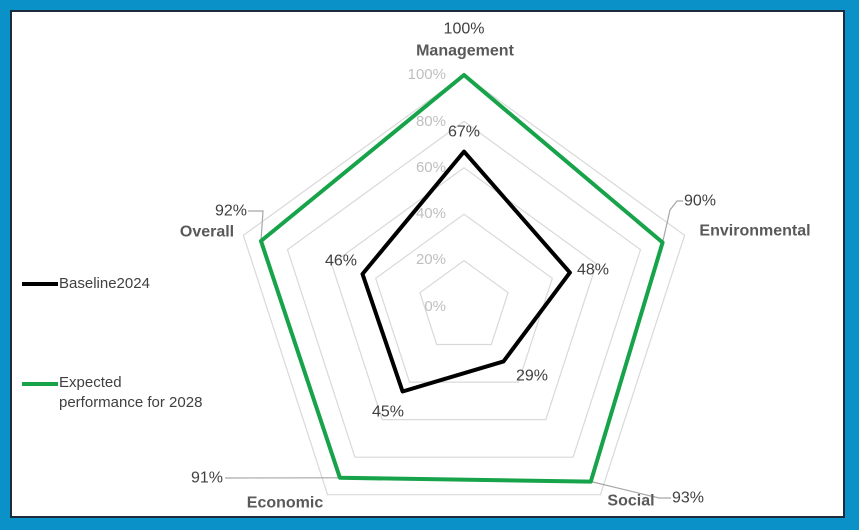 The width and height of the screenshot is (859, 530). Describe the element at coordinates (464, 132) in the screenshot. I see `baseline-label-management: 67%` at that location.